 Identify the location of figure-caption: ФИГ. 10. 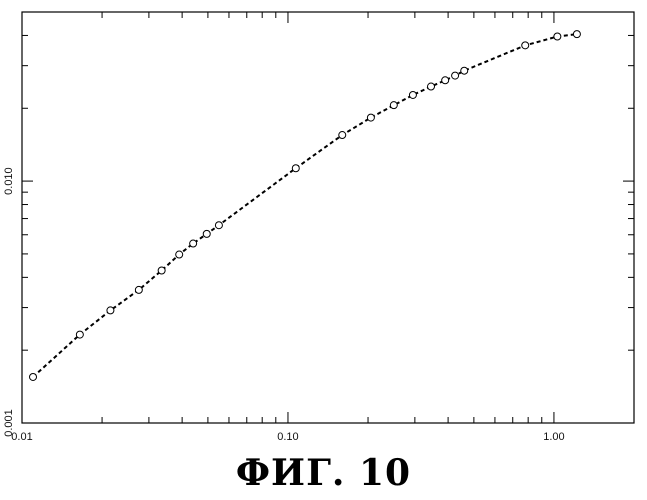
(323, 473).